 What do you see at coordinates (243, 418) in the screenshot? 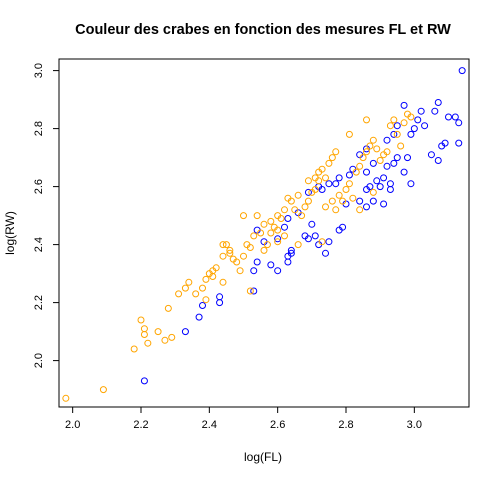
I see `x-axis: 2.0 2.2 2.4 2.6 2.8 3.0` at bounding box center [243, 418].